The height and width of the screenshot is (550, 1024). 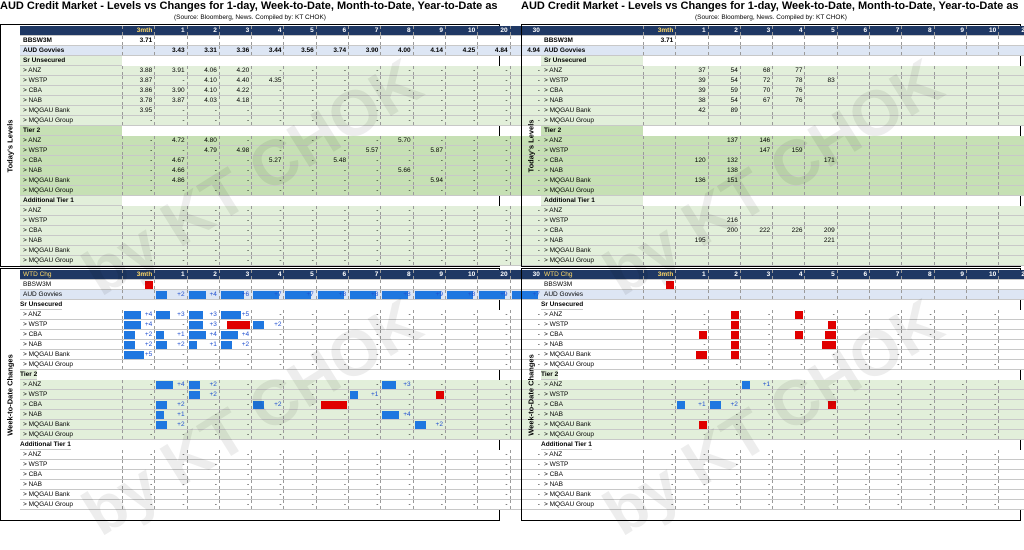 What do you see at coordinates (428, 30) in the screenshot?
I see `tenor-header-9: 9` at bounding box center [428, 30].